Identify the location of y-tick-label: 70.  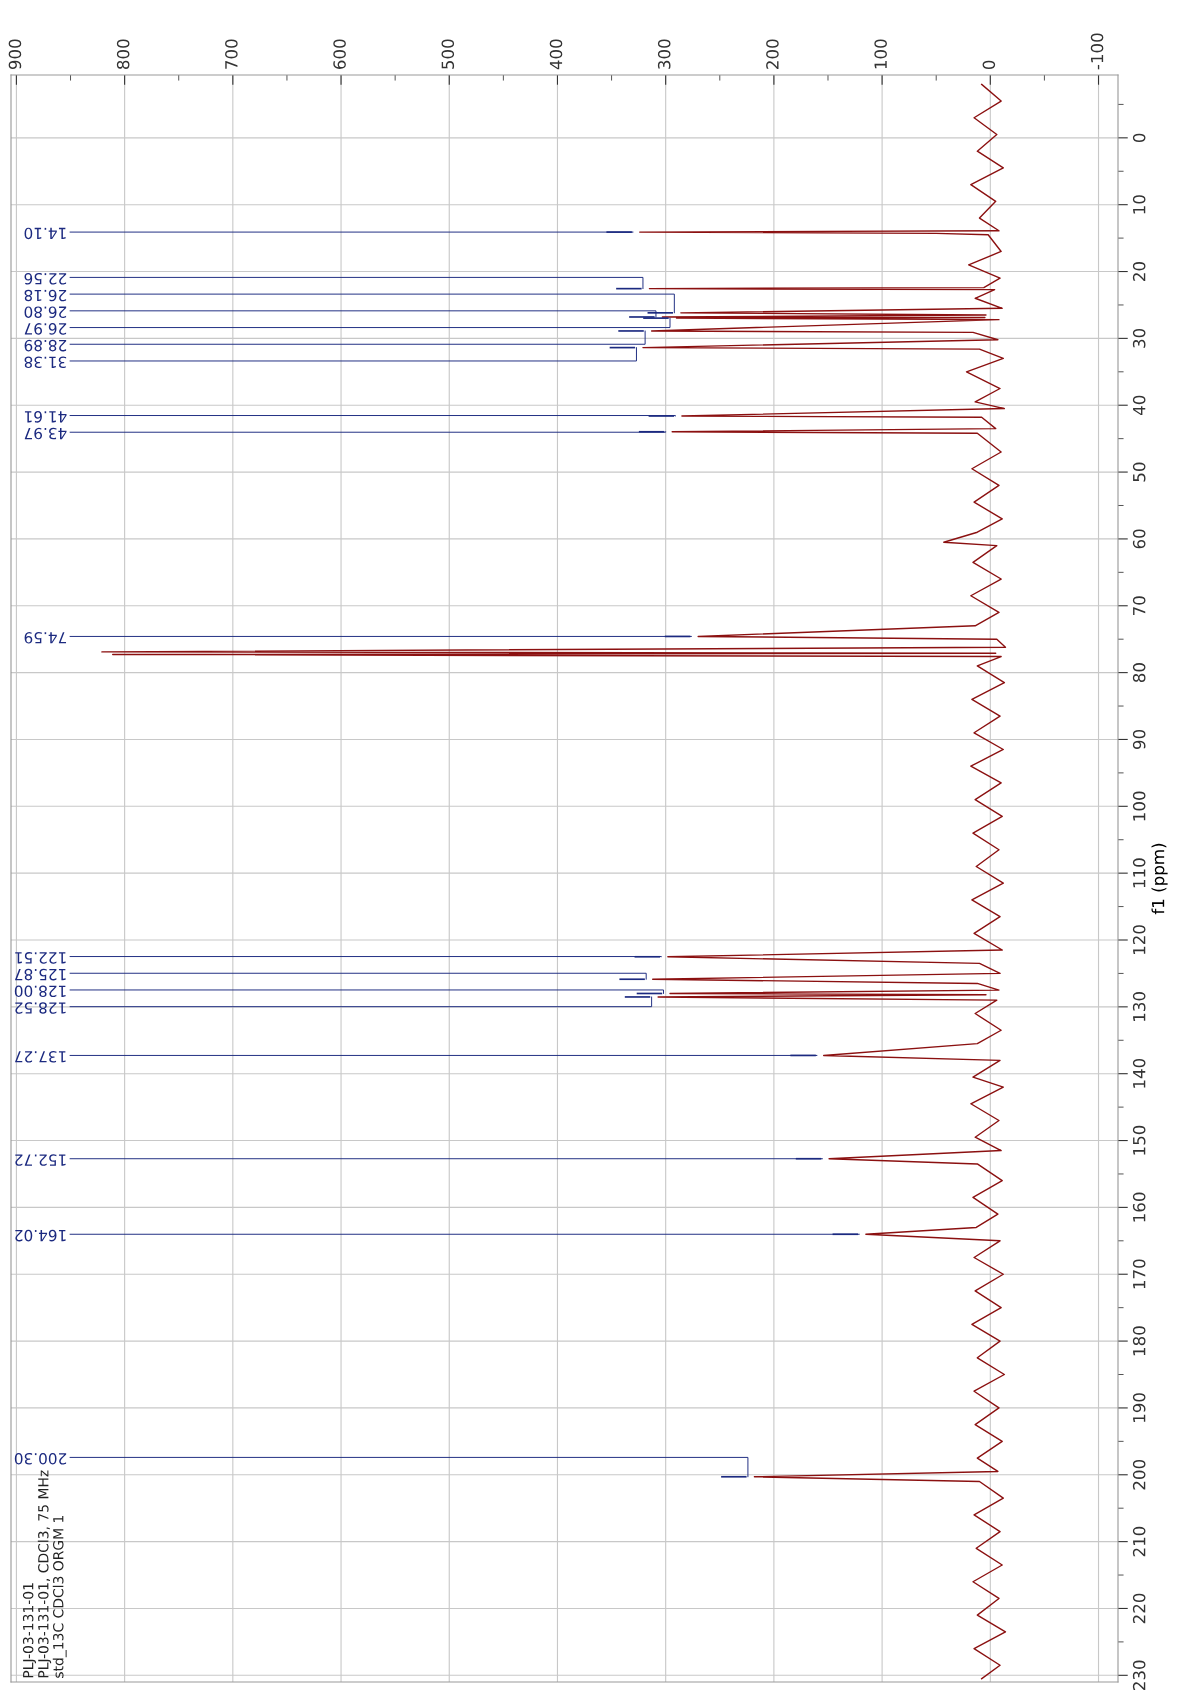
(1139, 605).